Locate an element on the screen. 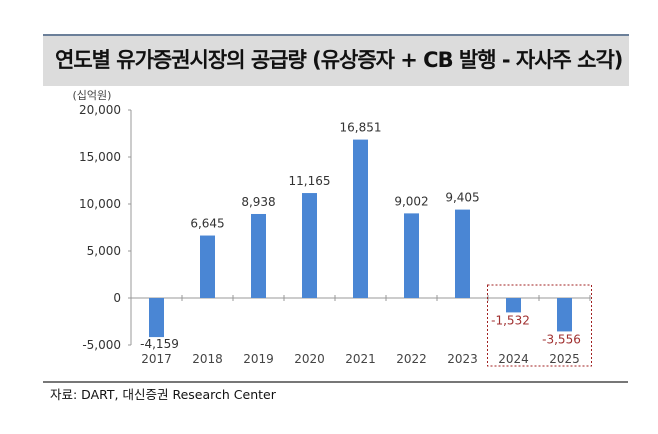  bar-2023 is located at coordinates (462, 253).